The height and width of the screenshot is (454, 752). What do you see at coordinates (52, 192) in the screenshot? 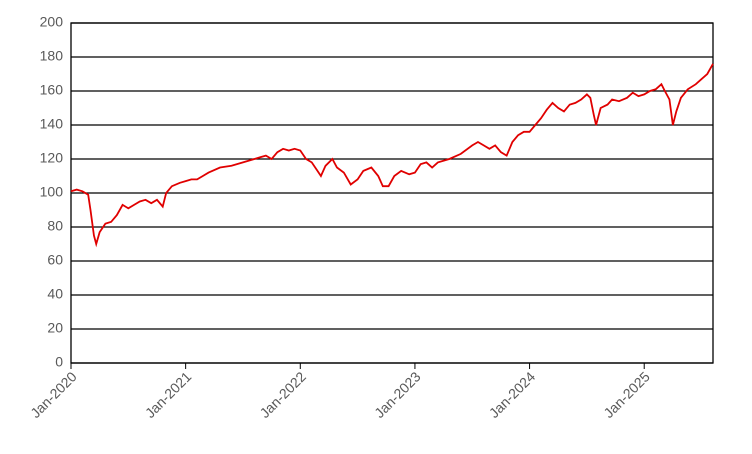
I see `y-tick-label: 100` at bounding box center [52, 192].